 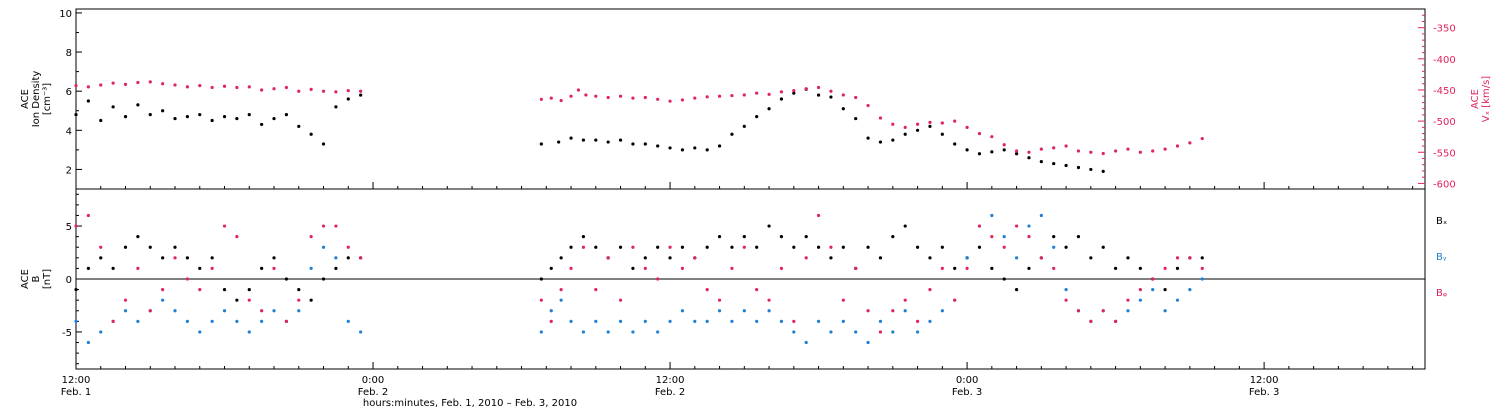 What do you see at coordinates (373, 380) in the screenshot?
I see `x-tick-label-time: 0:00` at bounding box center [373, 380].